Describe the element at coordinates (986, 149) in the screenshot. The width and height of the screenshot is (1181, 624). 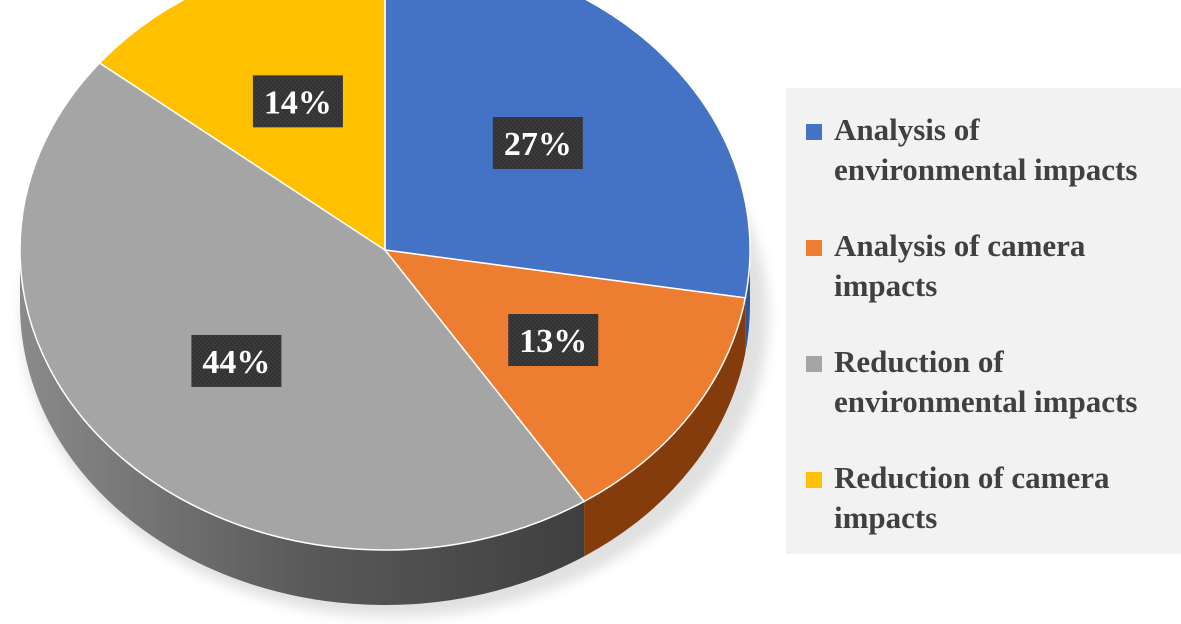
I see `legend-label: Analysis of environmental impacts` at that location.